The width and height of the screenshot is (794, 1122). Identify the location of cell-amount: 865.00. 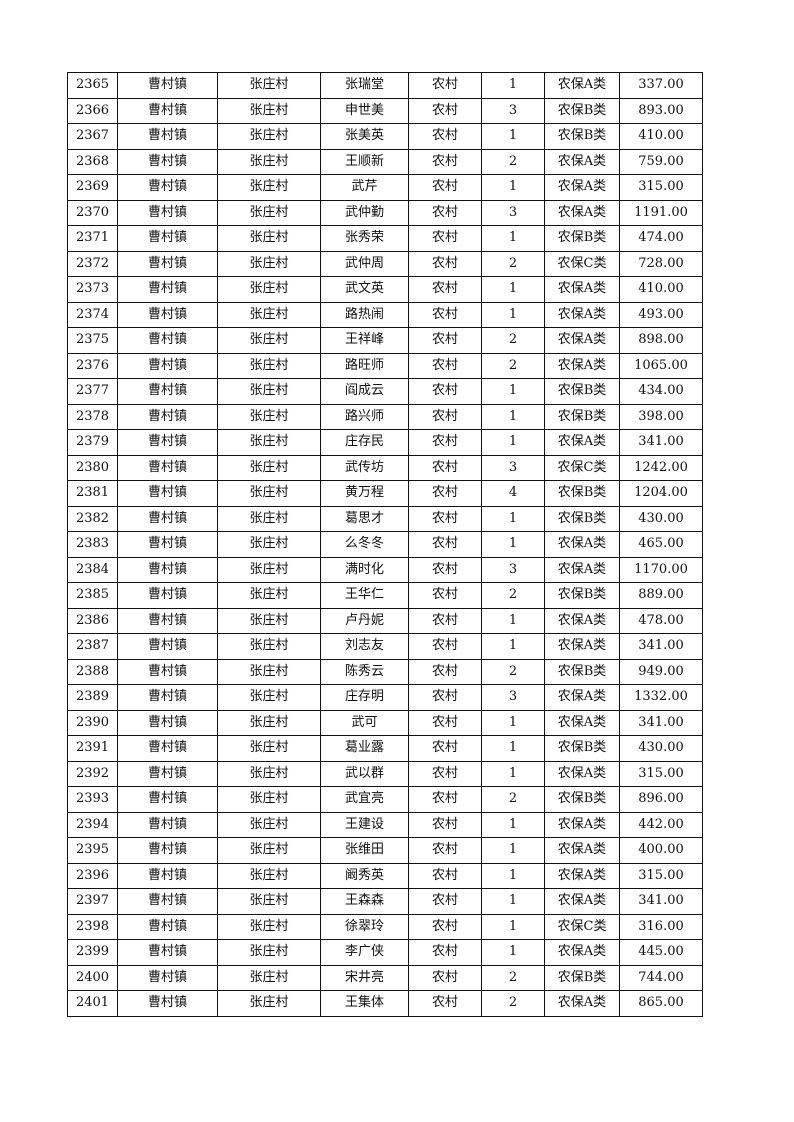
(661, 1003).